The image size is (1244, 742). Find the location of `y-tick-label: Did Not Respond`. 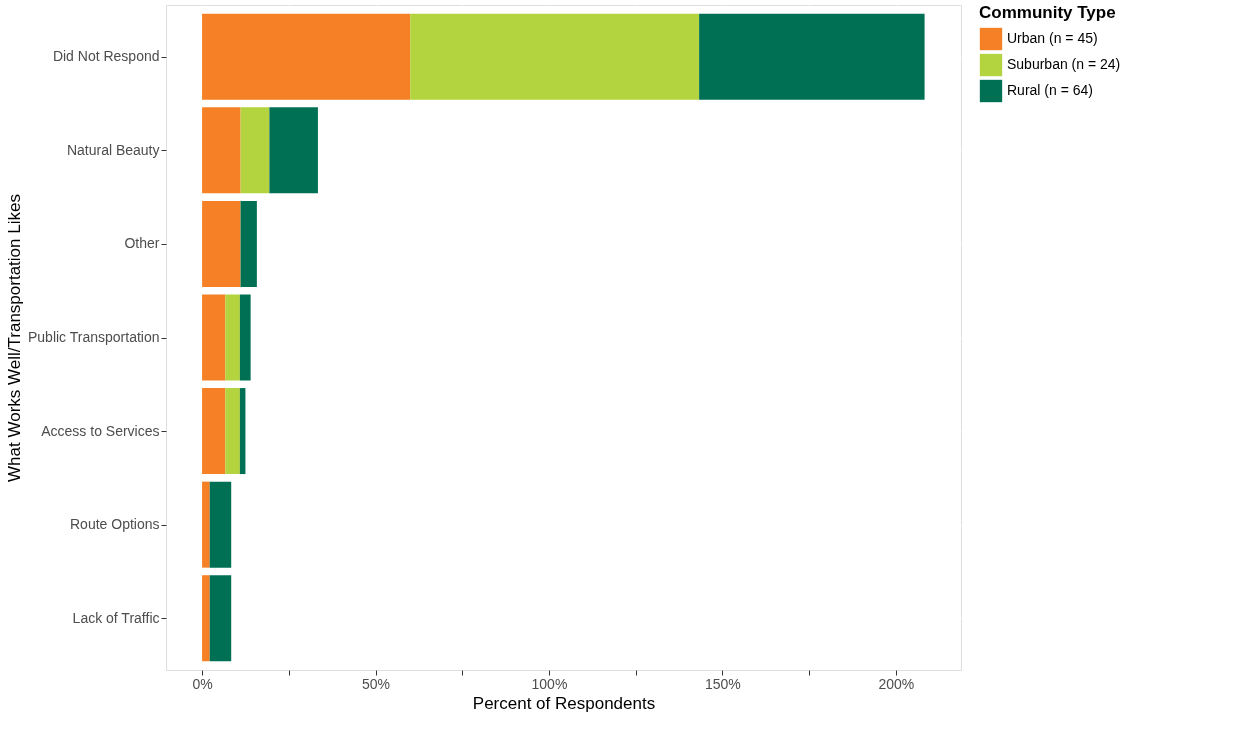

y-tick-label: Did Not Respond is located at coordinates (106, 56).